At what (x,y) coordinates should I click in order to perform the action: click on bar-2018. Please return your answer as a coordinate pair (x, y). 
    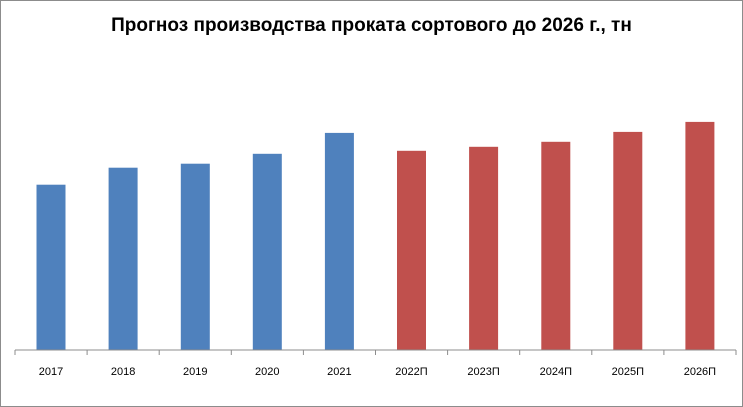
    Looking at the image, I should click on (123, 258).